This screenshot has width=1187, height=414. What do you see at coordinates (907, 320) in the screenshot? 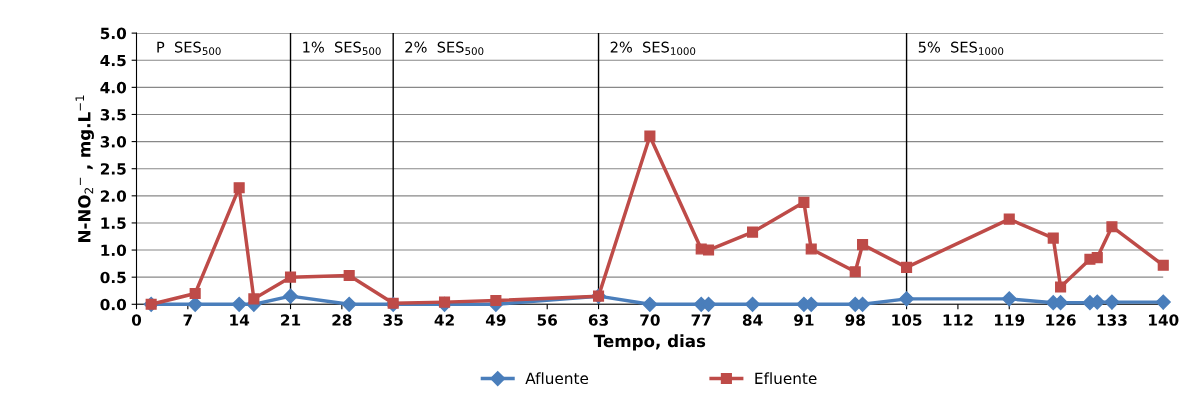
I see `x-tick-label: 105` at bounding box center [907, 320].